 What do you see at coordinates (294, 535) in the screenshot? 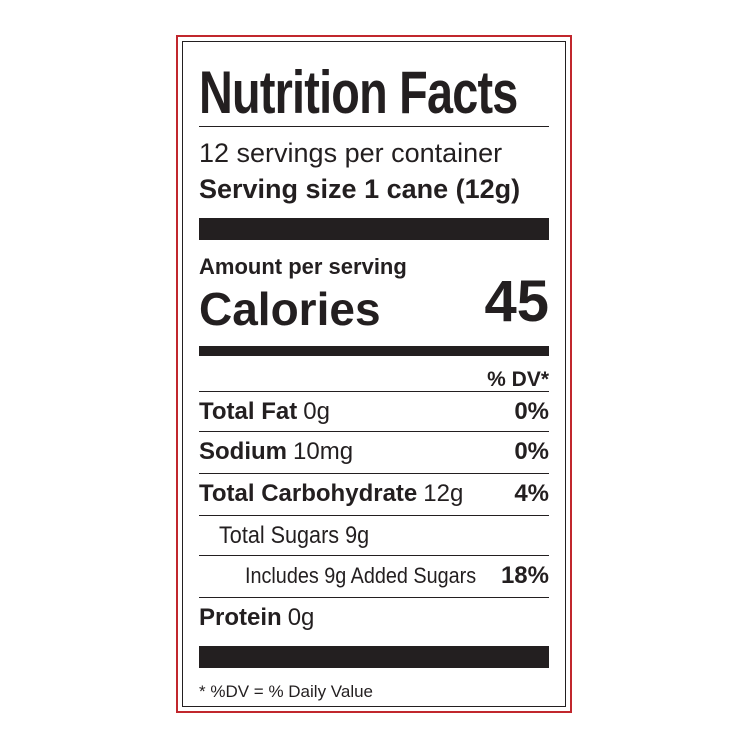
I see `nutrient-name: Total Sugars 9g` at bounding box center [294, 535].